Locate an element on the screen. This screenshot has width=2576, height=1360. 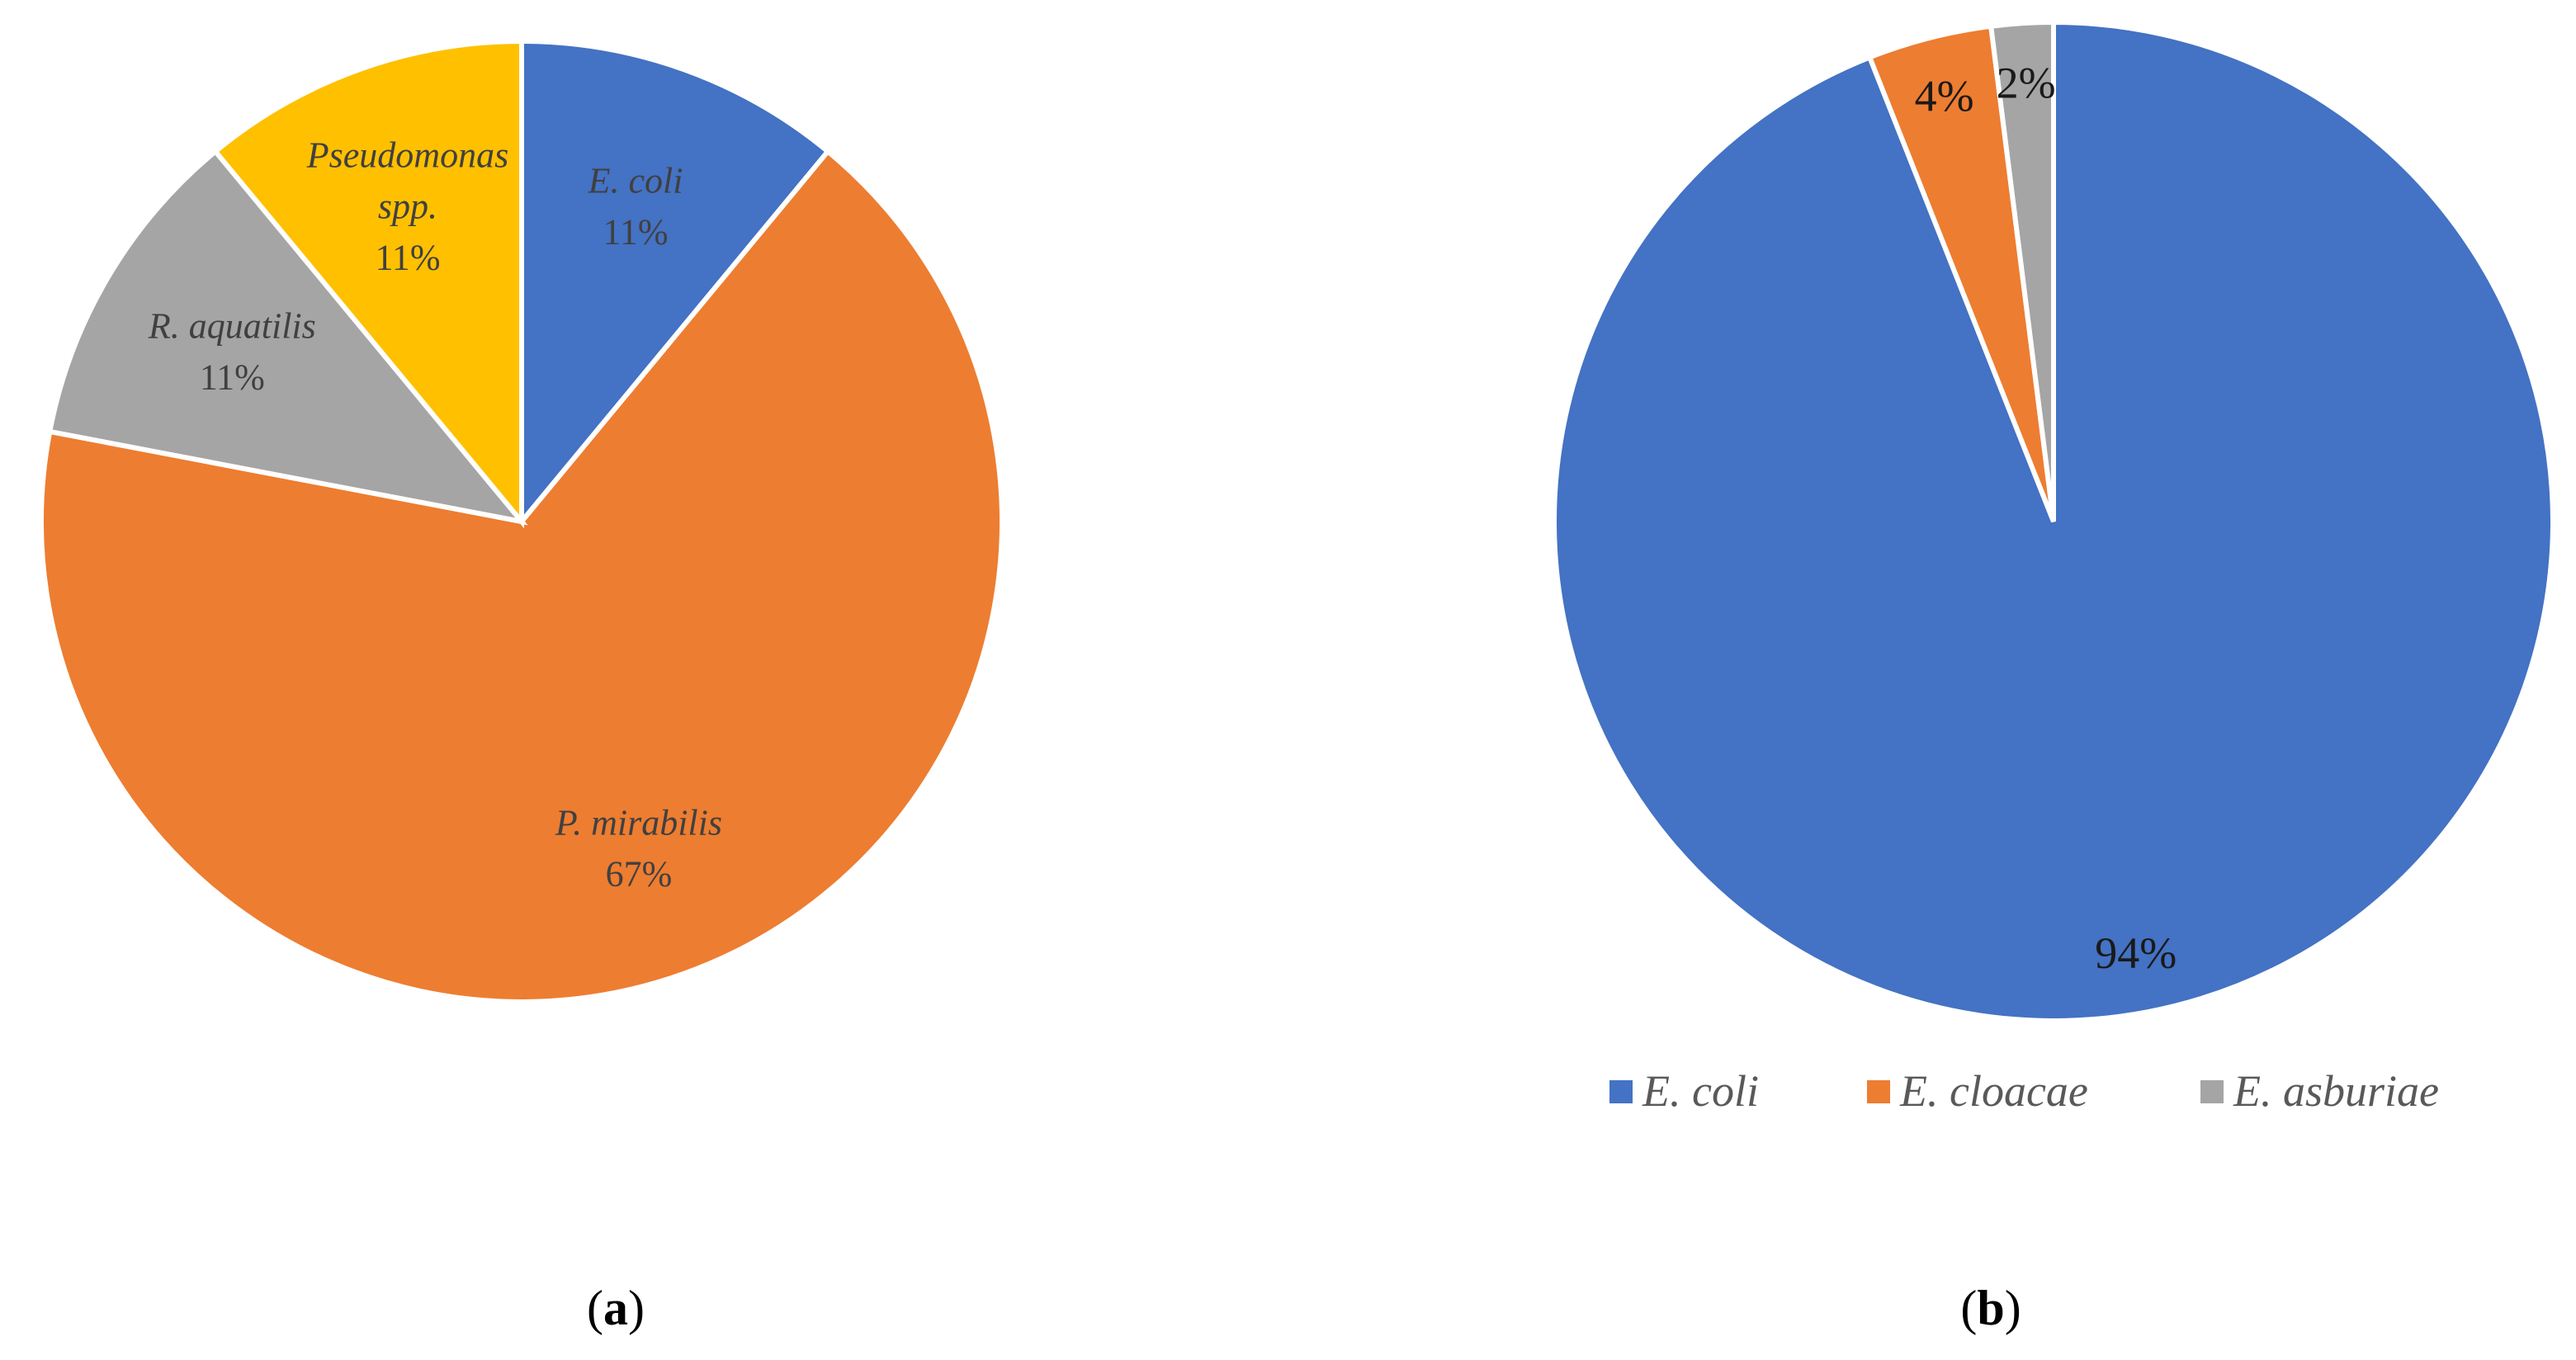
legend-label: E. cloacae is located at coordinates (1993, 1091).